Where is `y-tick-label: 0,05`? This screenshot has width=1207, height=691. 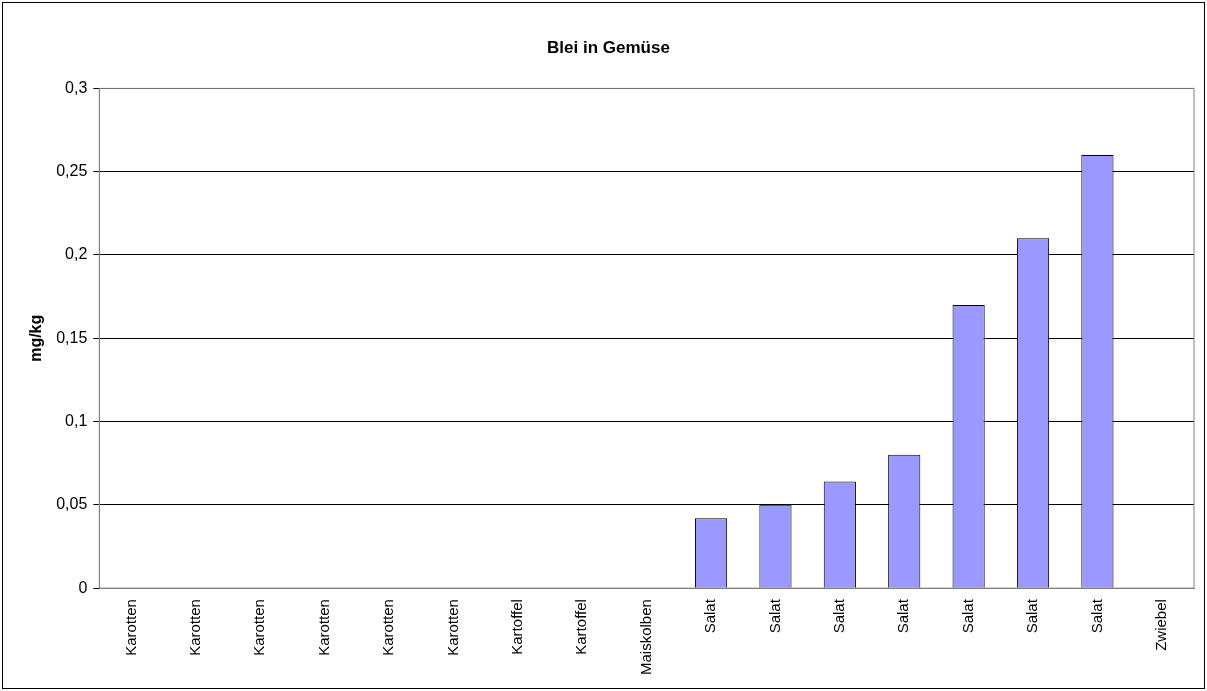
y-tick-label: 0,05 is located at coordinates (72, 504).